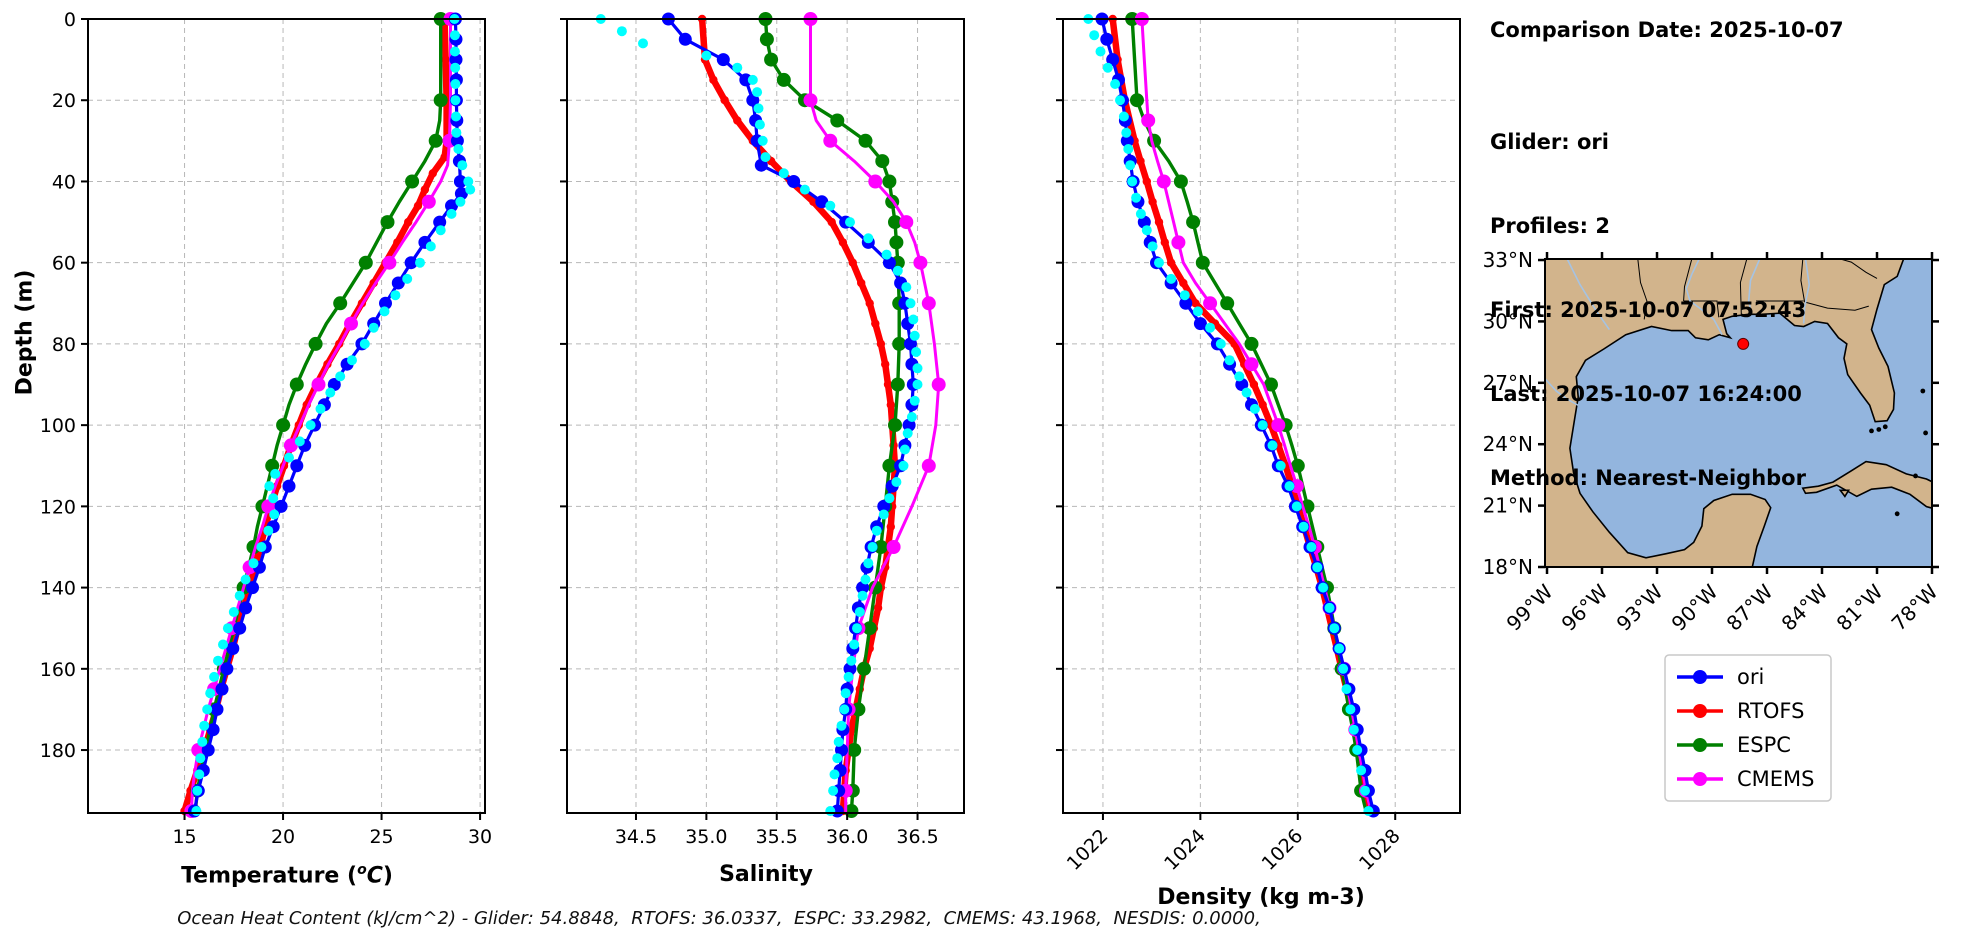 This screenshot has width=1987, height=934. What do you see at coordinates (408, 222) in the screenshot?
I see `temperature-RTOFS-marker` at bounding box center [408, 222].